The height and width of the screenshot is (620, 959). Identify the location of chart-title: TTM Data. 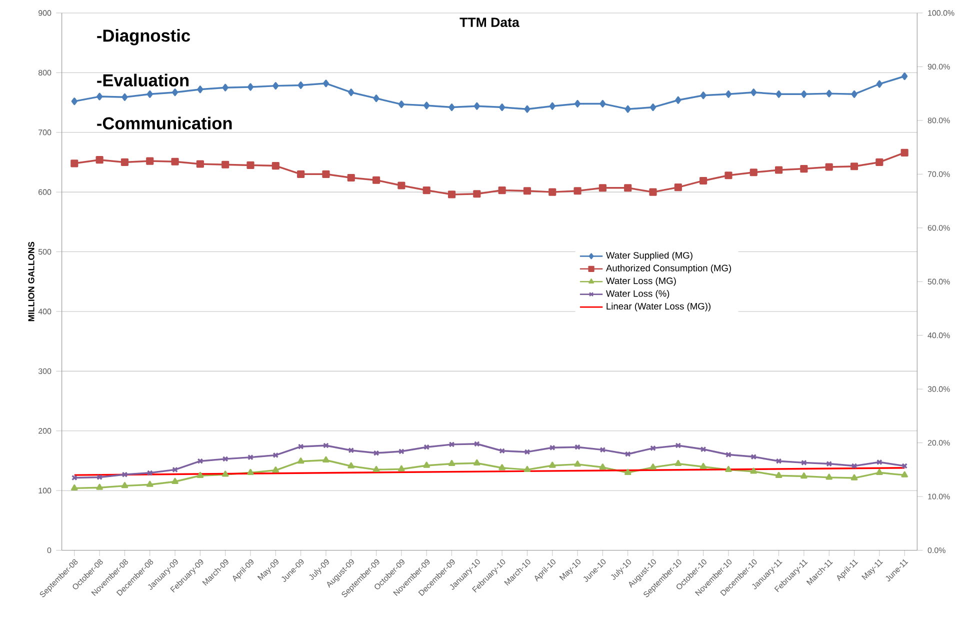
(490, 22).